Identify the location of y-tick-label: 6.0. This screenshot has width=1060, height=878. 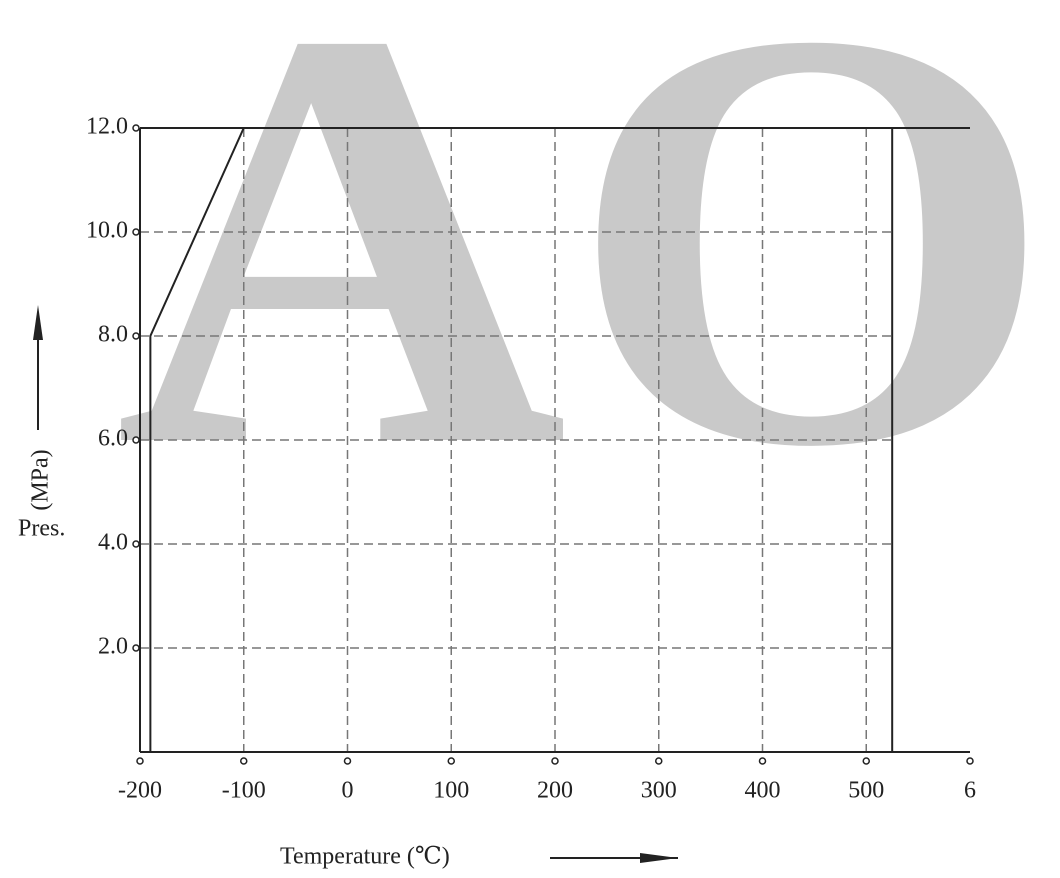
(113, 439).